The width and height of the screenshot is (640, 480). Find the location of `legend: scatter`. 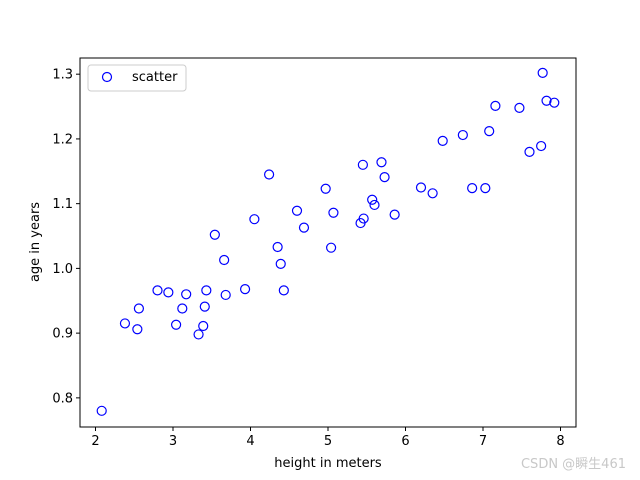

legend: scatter is located at coordinates (137, 78).